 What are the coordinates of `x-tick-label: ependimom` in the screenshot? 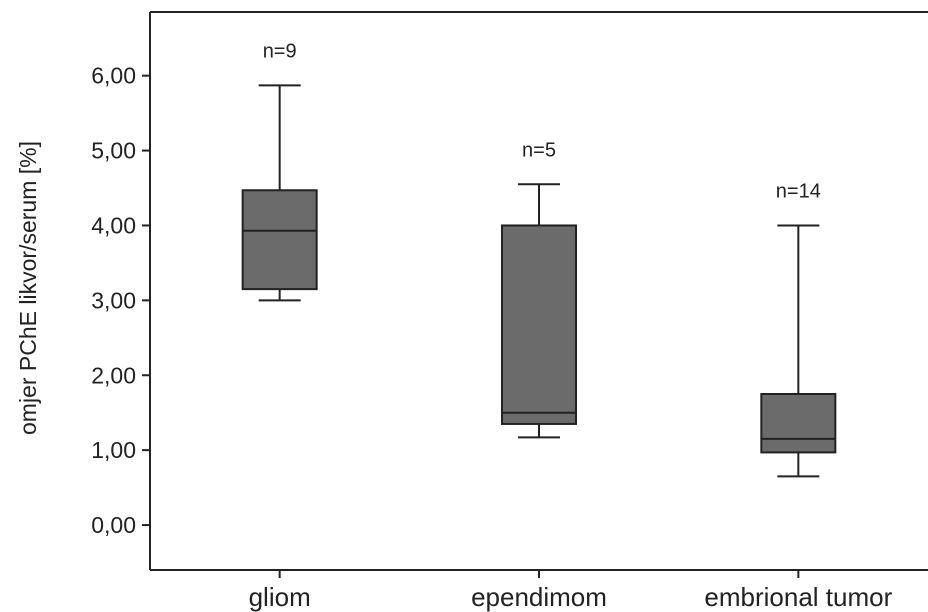 It's located at (539, 597).